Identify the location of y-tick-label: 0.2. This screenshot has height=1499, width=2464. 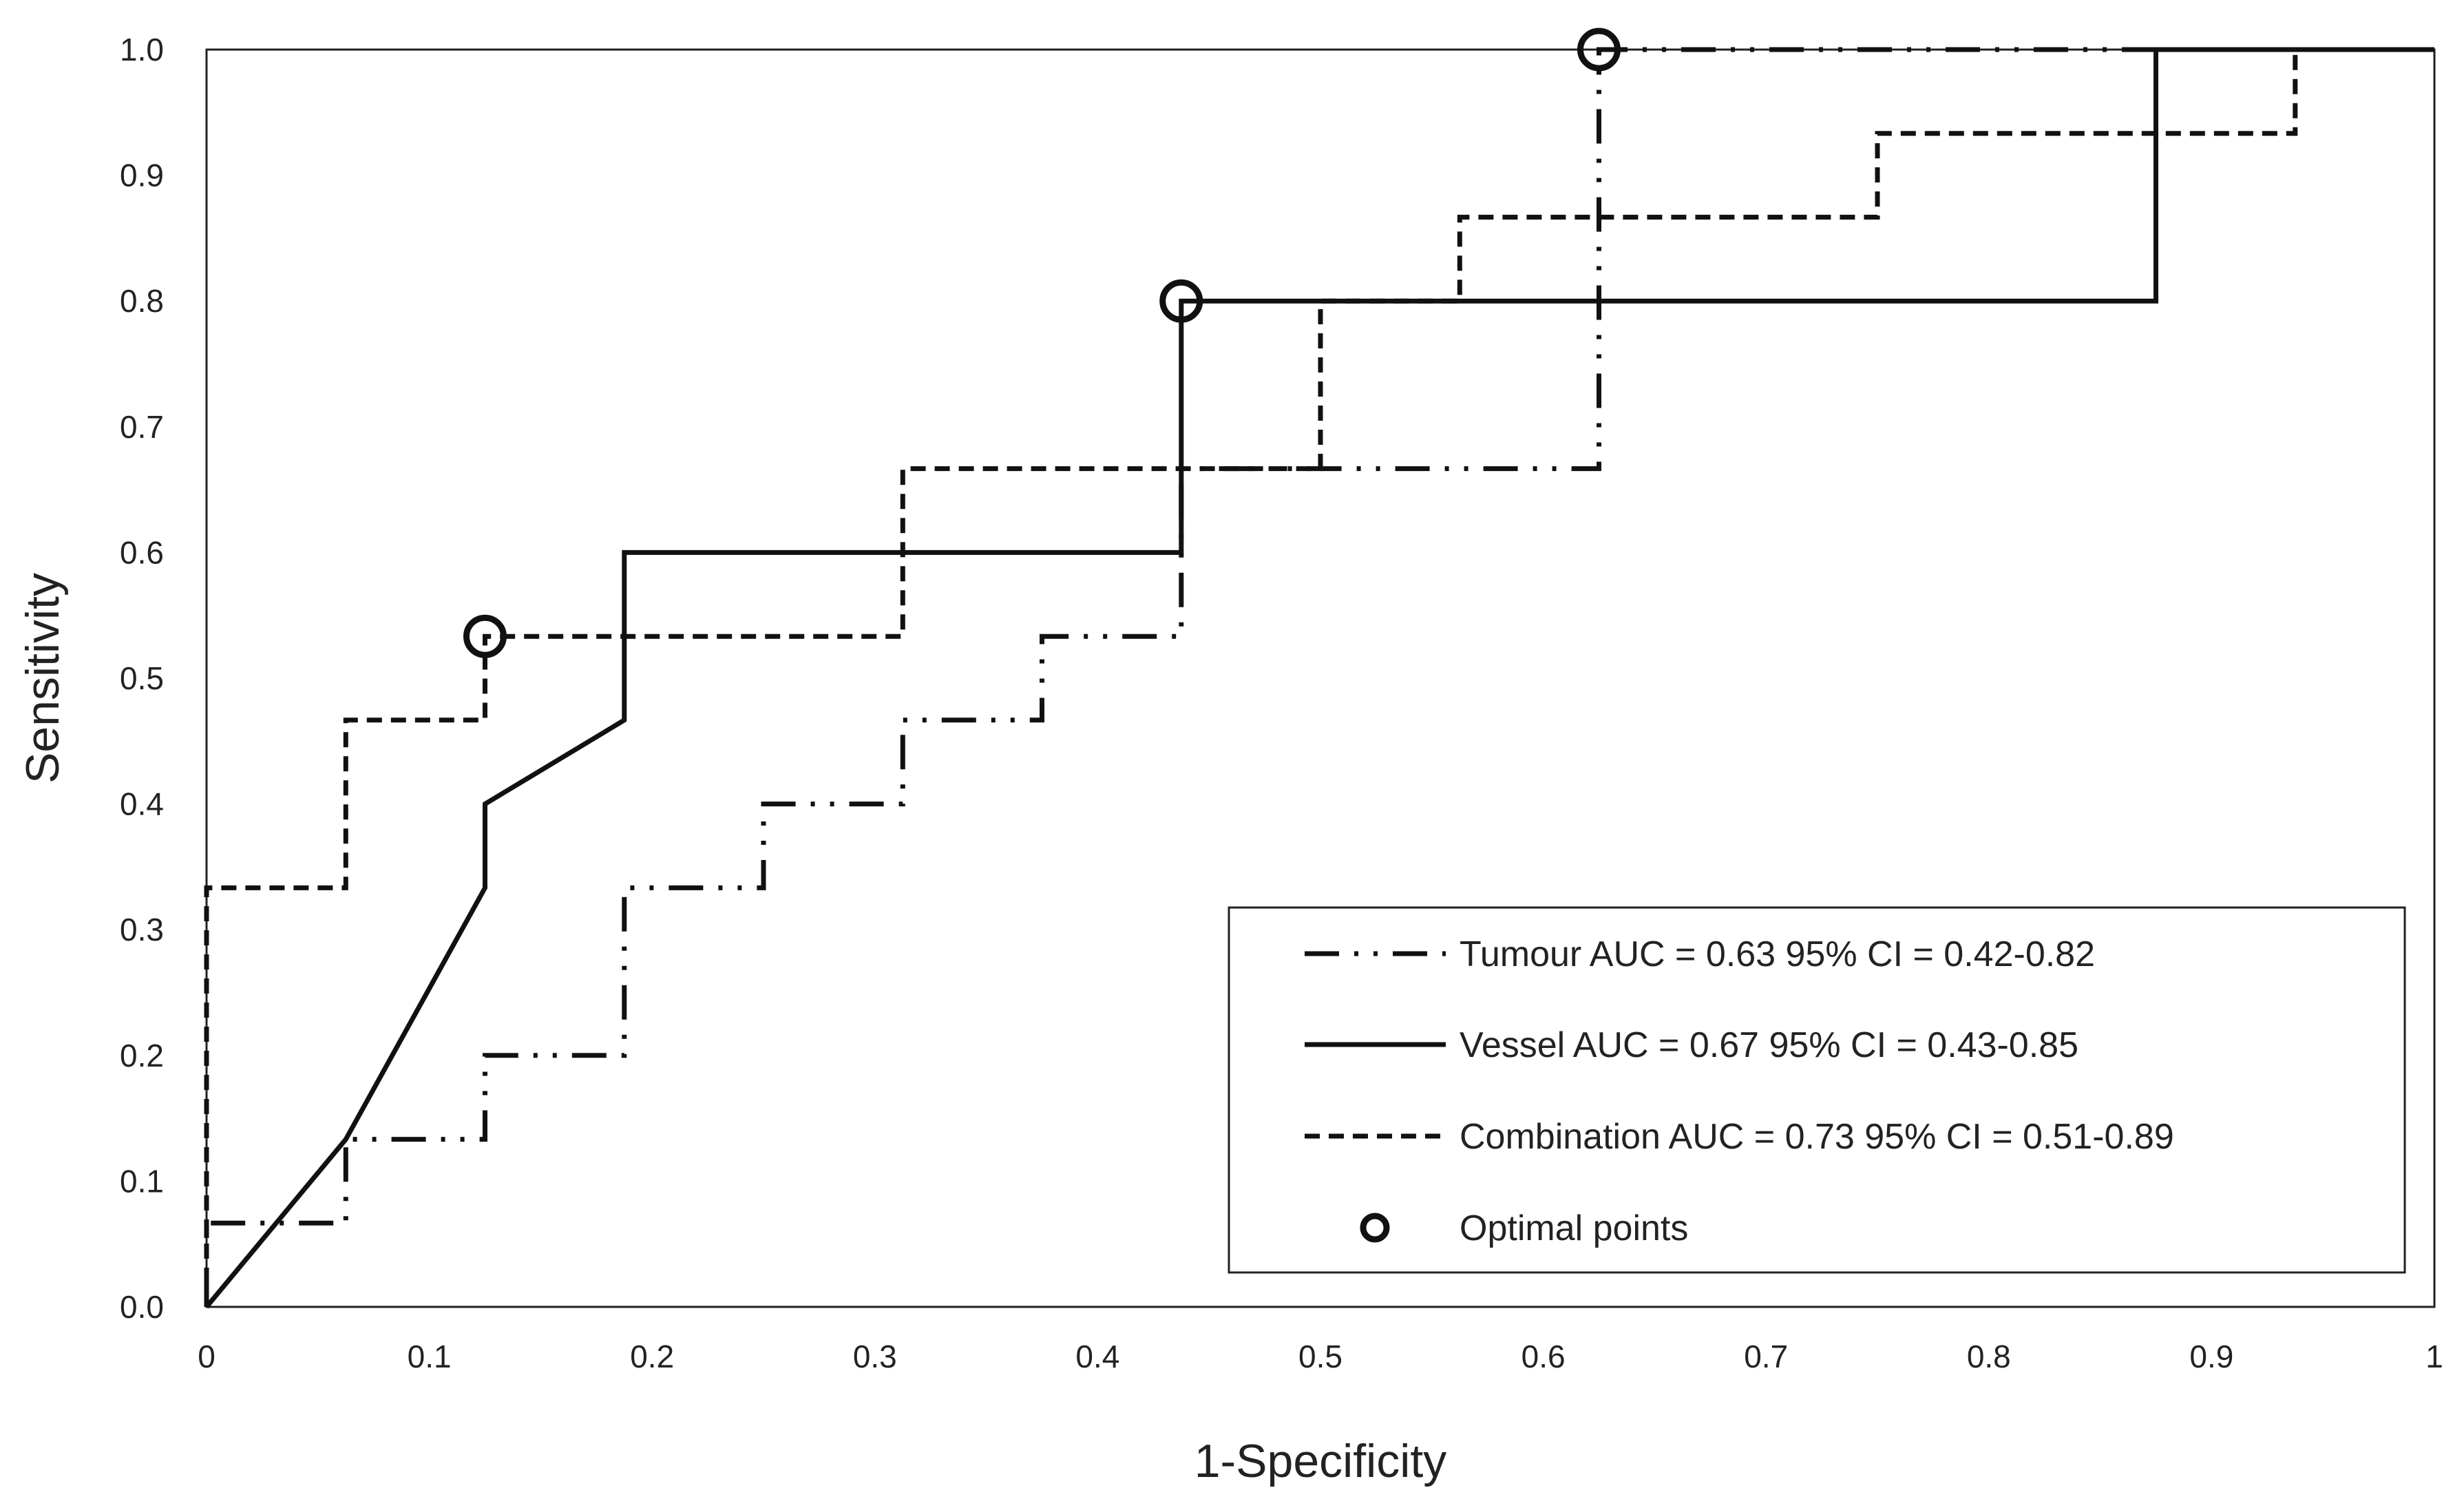
(142, 1056).